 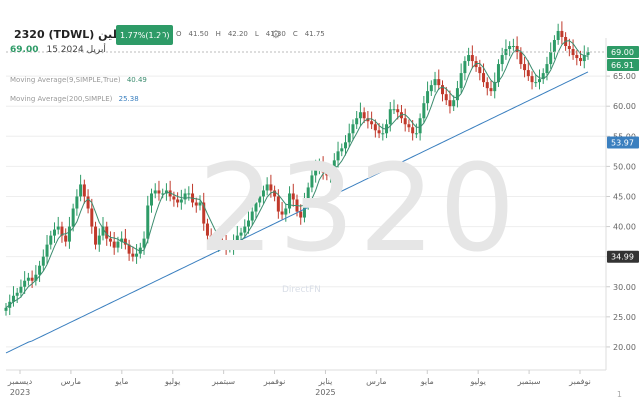 I want to click on x-tick-label: سبتمبر, so click(x=223, y=381).